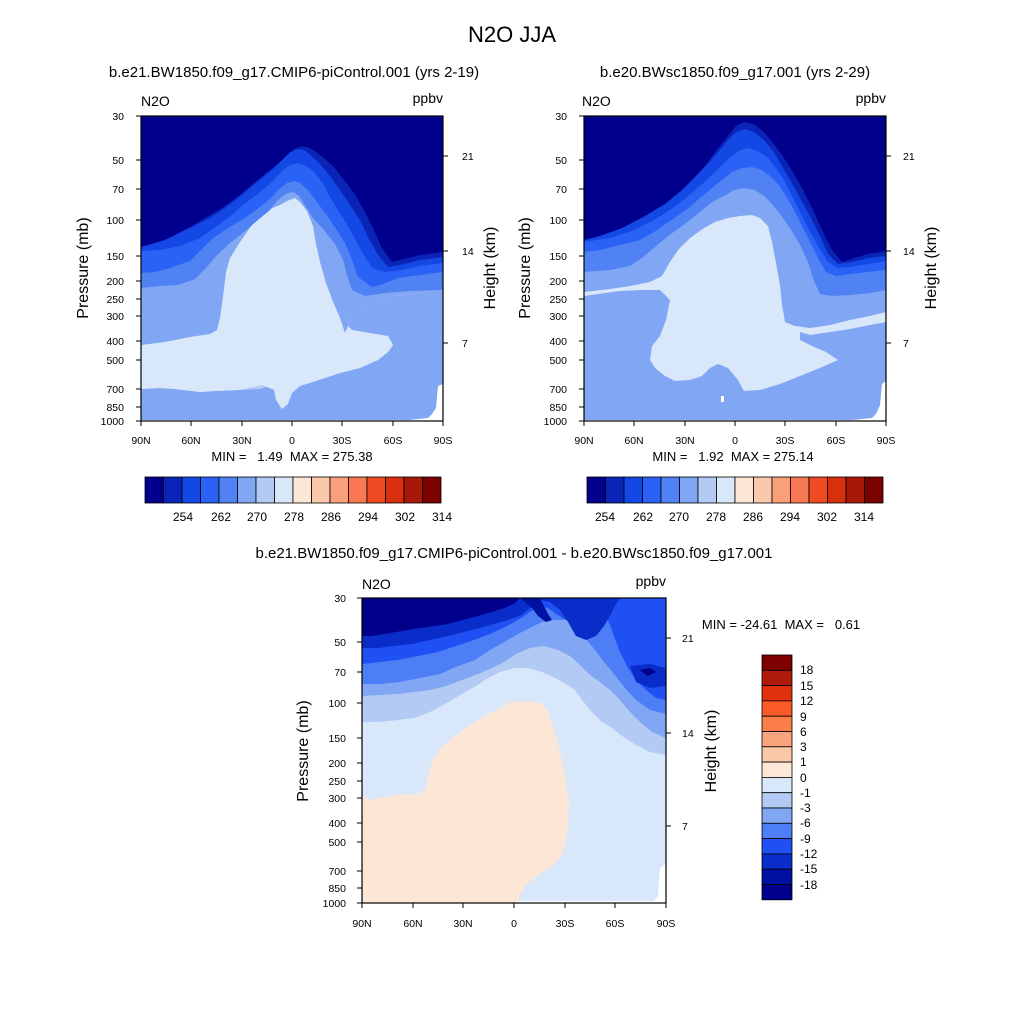 This screenshot has width=1024, height=1024. Describe the element at coordinates (827, 517) in the screenshot. I see `panel-b-cb-label-302: 302` at that location.